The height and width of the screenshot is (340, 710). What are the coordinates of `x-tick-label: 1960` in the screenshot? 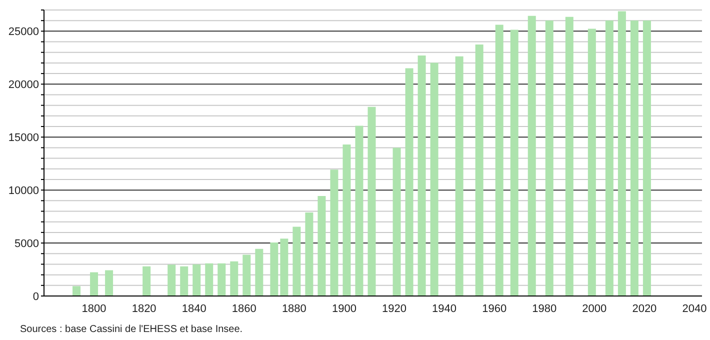 It's located at (494, 308).